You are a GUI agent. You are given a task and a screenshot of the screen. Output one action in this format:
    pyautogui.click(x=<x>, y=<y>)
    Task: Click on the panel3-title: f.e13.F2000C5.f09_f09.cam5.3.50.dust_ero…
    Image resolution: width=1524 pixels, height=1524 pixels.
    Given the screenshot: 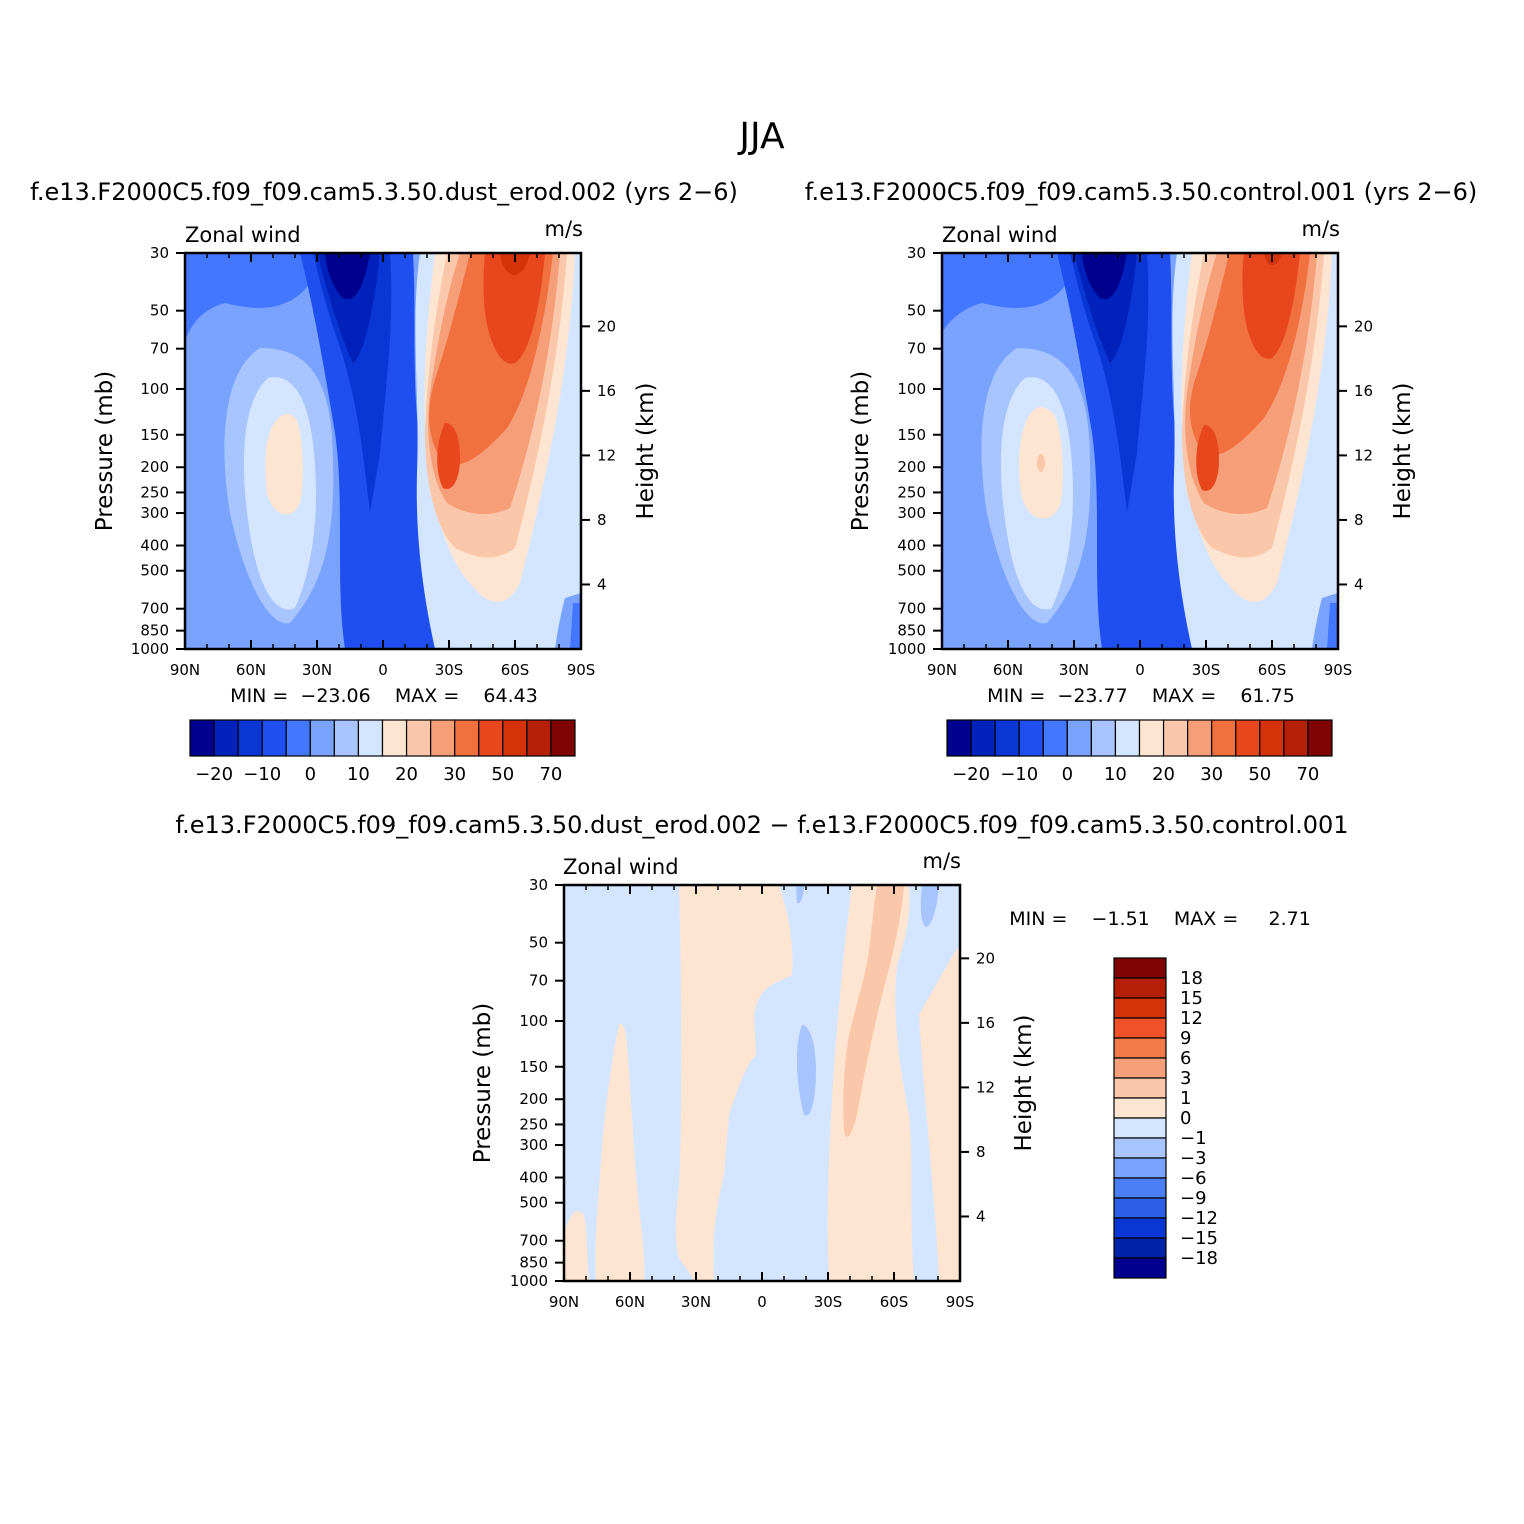 What is the action you would take?
    pyautogui.click(x=761, y=825)
    